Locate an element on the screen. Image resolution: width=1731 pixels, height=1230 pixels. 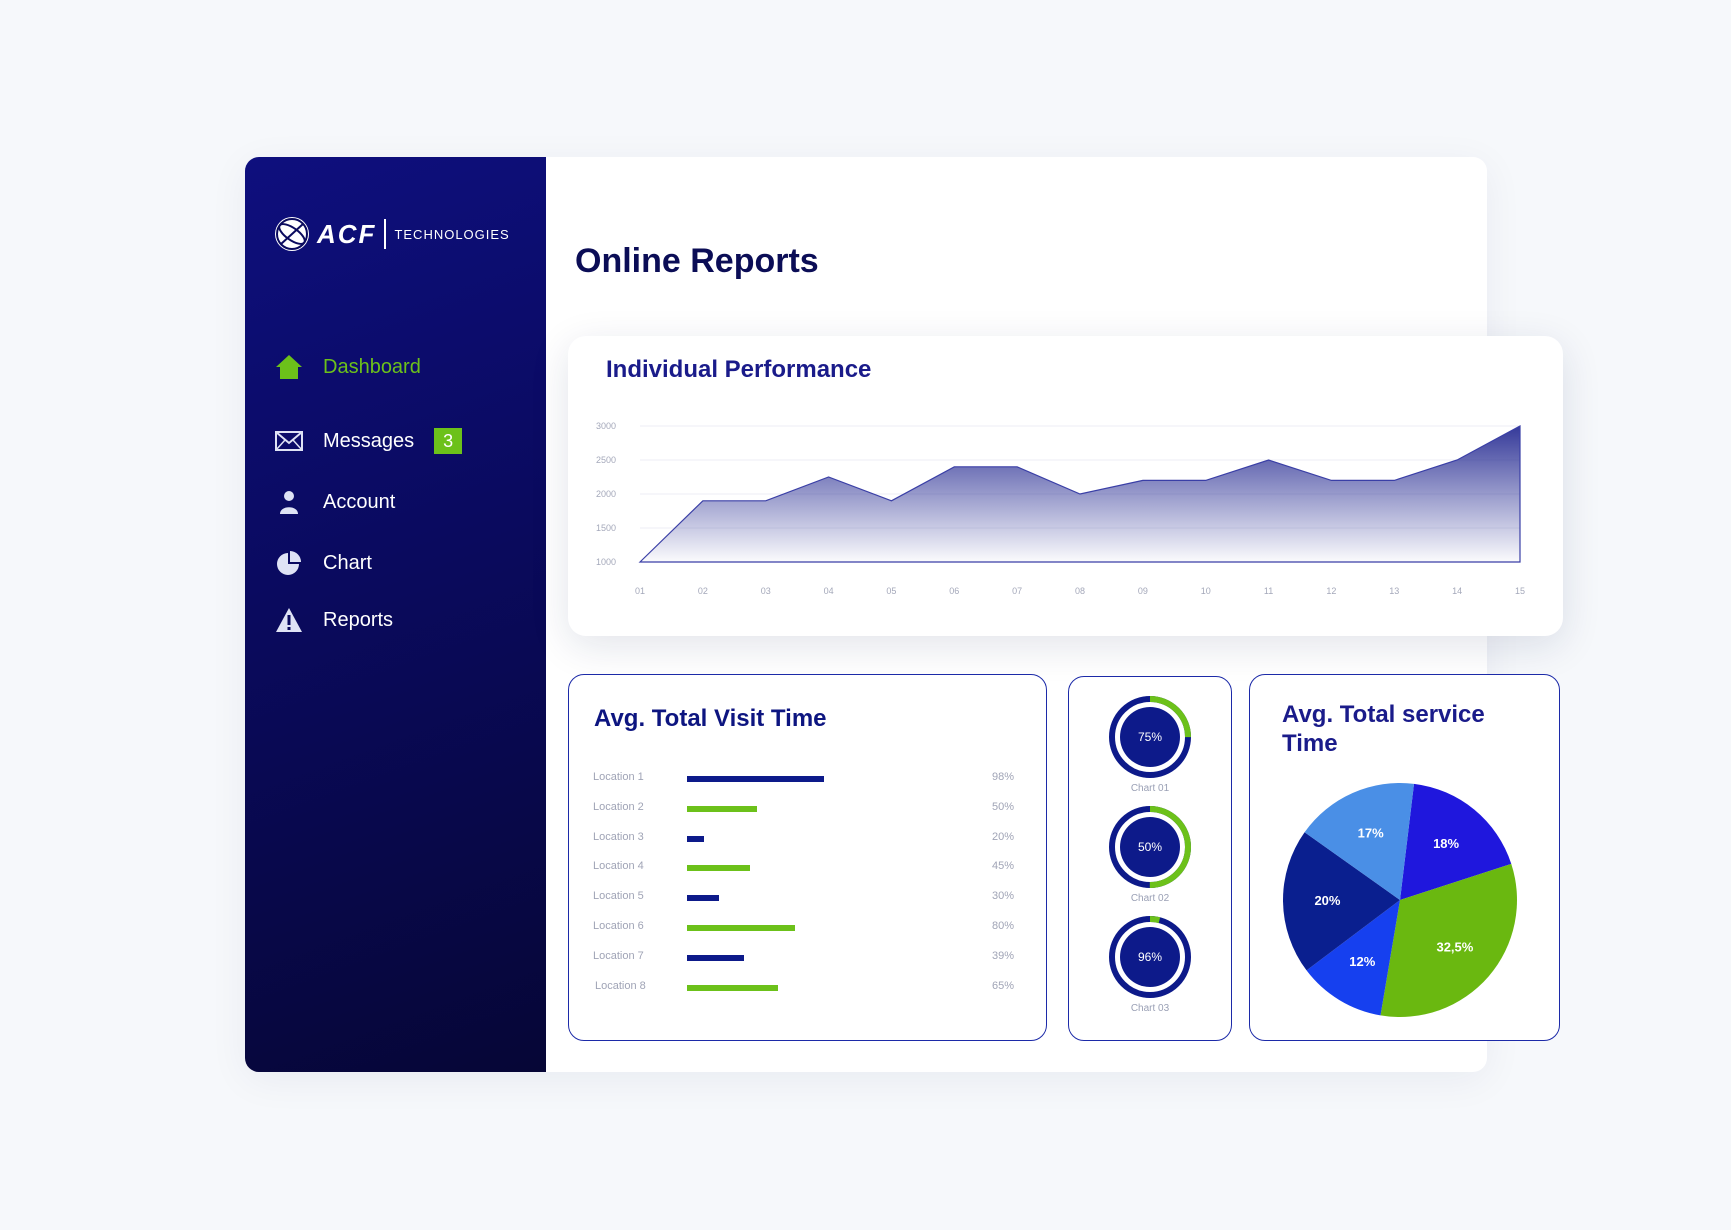
progress-ring: 96% Chart 03 is located at coordinates (1150, 965).